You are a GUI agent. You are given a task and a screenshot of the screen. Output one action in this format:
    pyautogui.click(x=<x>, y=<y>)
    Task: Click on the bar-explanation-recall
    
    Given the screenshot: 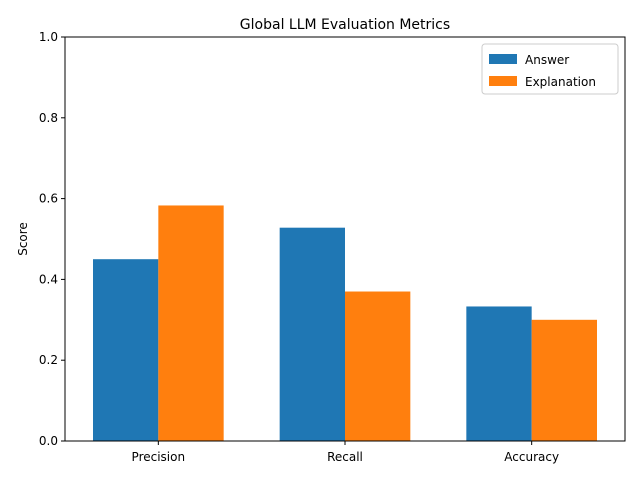 What is the action you would take?
    pyautogui.click(x=378, y=366)
    